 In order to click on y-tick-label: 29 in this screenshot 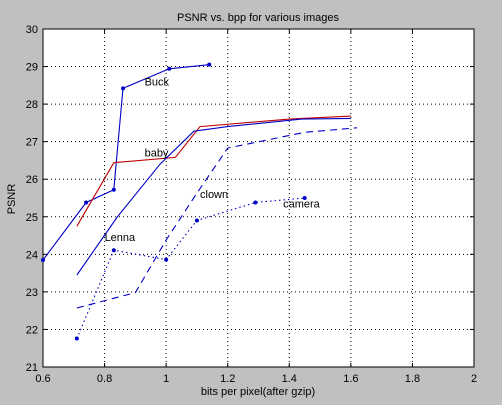, I will do `click(32, 68)`.